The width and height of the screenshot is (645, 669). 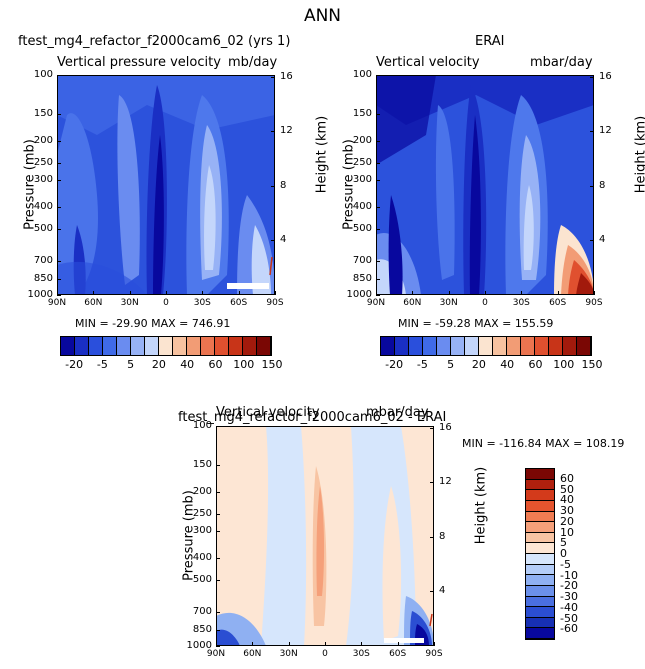 What do you see at coordinates (569, 618) in the screenshot?
I see `colorbar-label: -50` at bounding box center [569, 618].